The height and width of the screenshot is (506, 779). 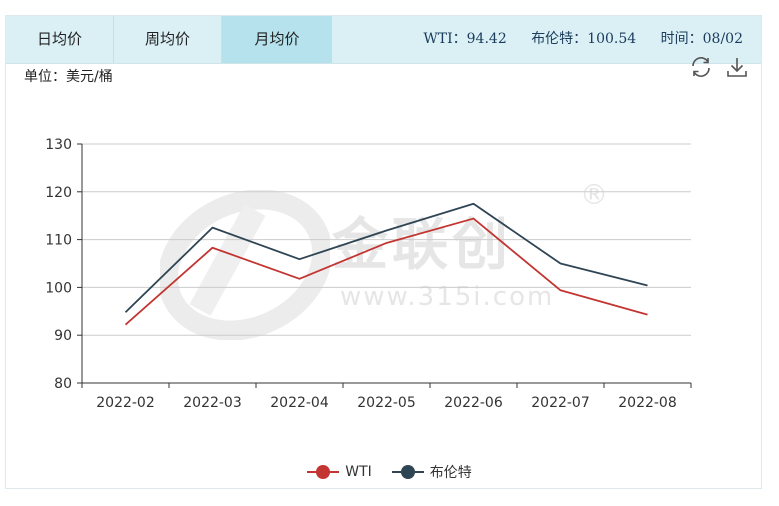 What do you see at coordinates (559, 39) in the screenshot?
I see `brent-label: 布伦特：` at bounding box center [559, 39].